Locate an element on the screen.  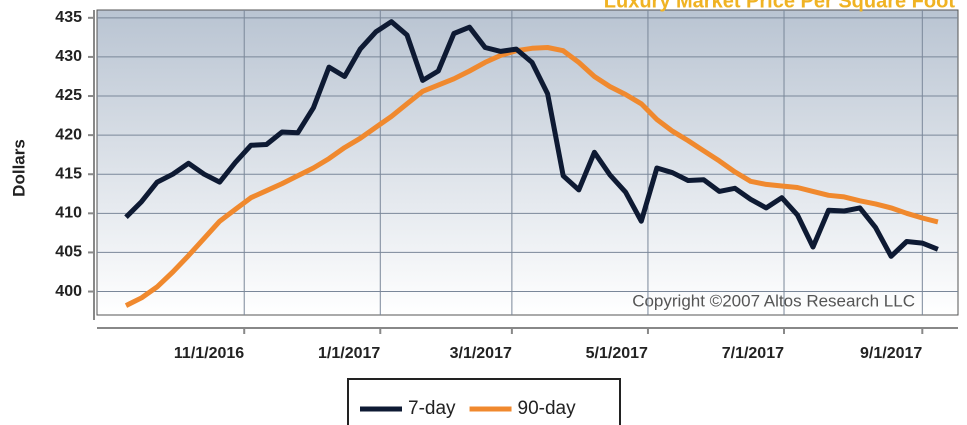
y-axis-label: Dollars is located at coordinates (18, 168).